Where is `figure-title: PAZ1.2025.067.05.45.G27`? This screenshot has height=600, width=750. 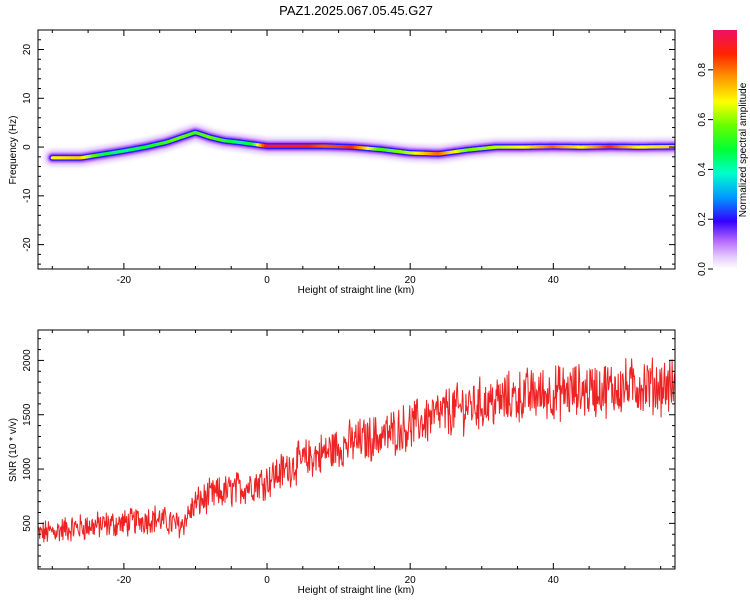
figure-title: PAZ1.2025.067.05.45.G27 is located at coordinates (356, 10).